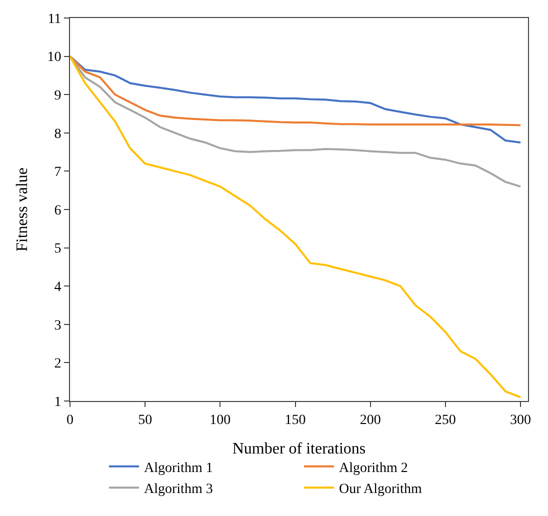 This screenshot has height=516, width=548. Describe the element at coordinates (520, 420) in the screenshot. I see `x-tick-label: 300` at that location.